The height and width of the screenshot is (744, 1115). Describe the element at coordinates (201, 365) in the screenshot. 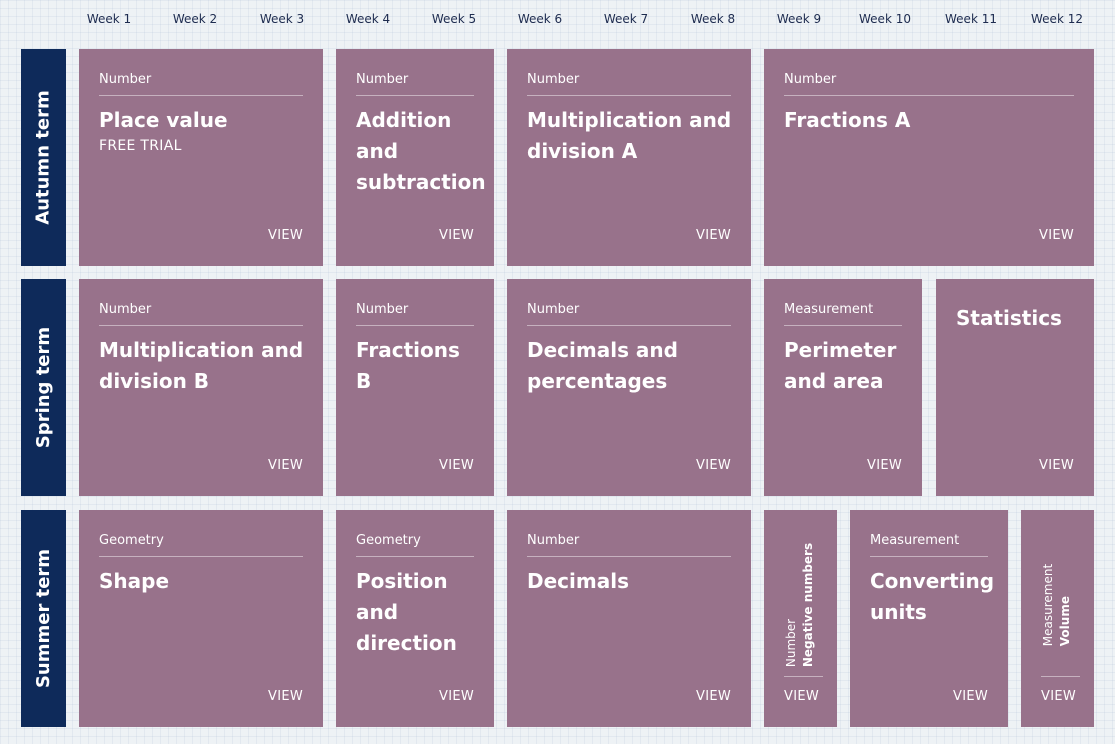

I see `unit-title: Multiplication and division B` at that location.